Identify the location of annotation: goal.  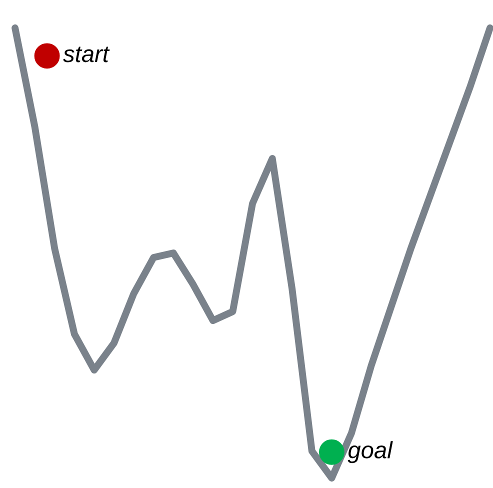
(370, 452).